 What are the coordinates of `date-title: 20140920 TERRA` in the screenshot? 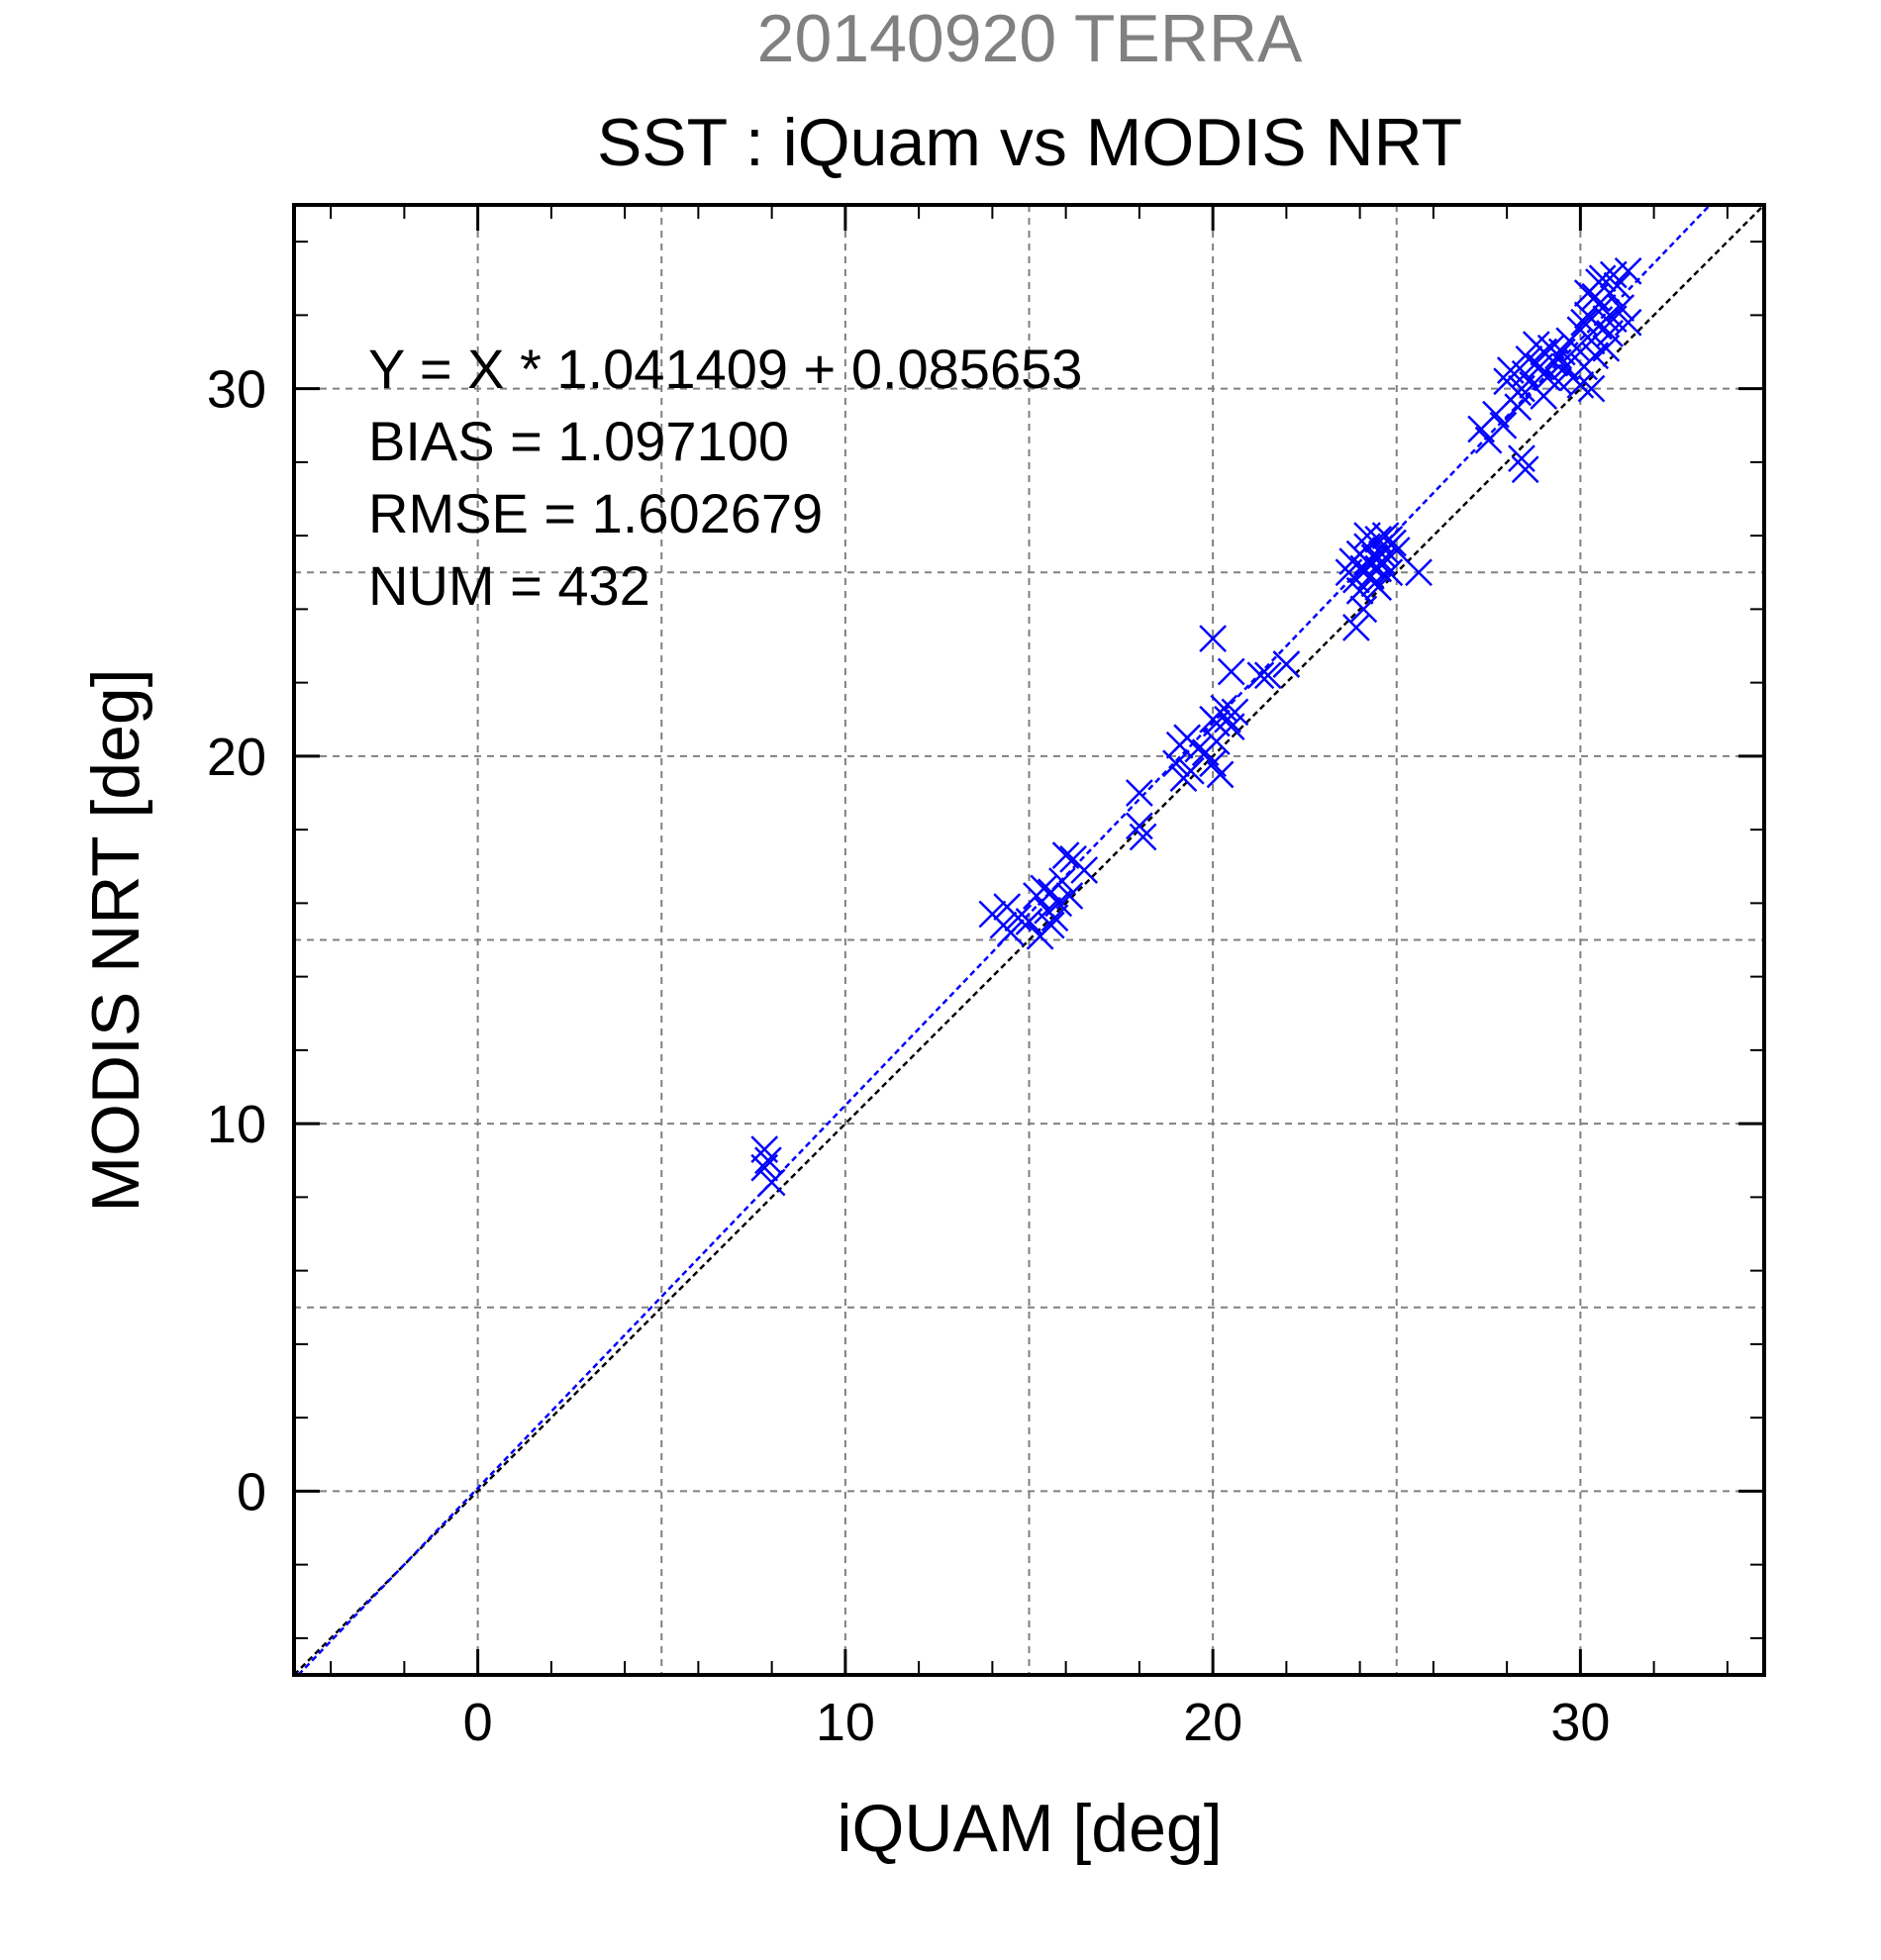 It's located at (1030, 38).